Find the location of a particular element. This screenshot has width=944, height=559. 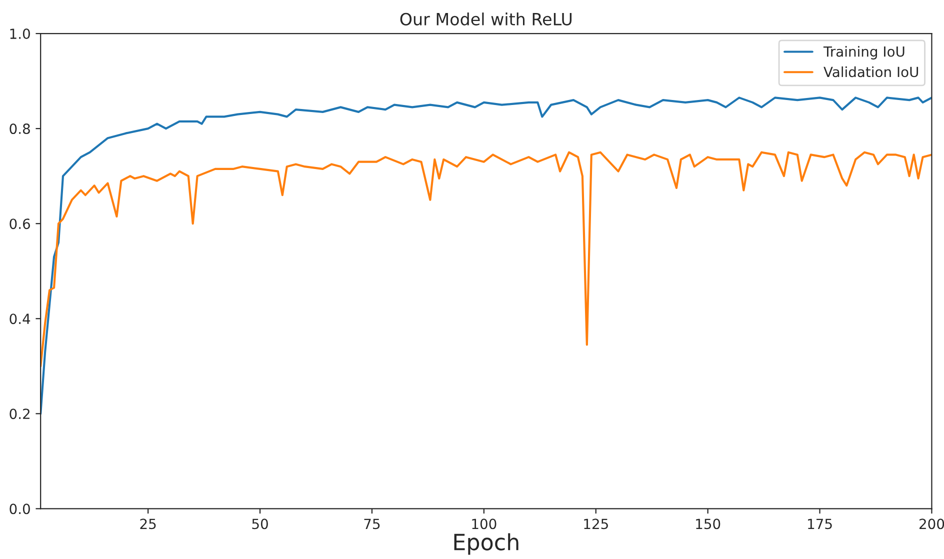

chart-title: Our Model with ReLU is located at coordinates (486, 19).